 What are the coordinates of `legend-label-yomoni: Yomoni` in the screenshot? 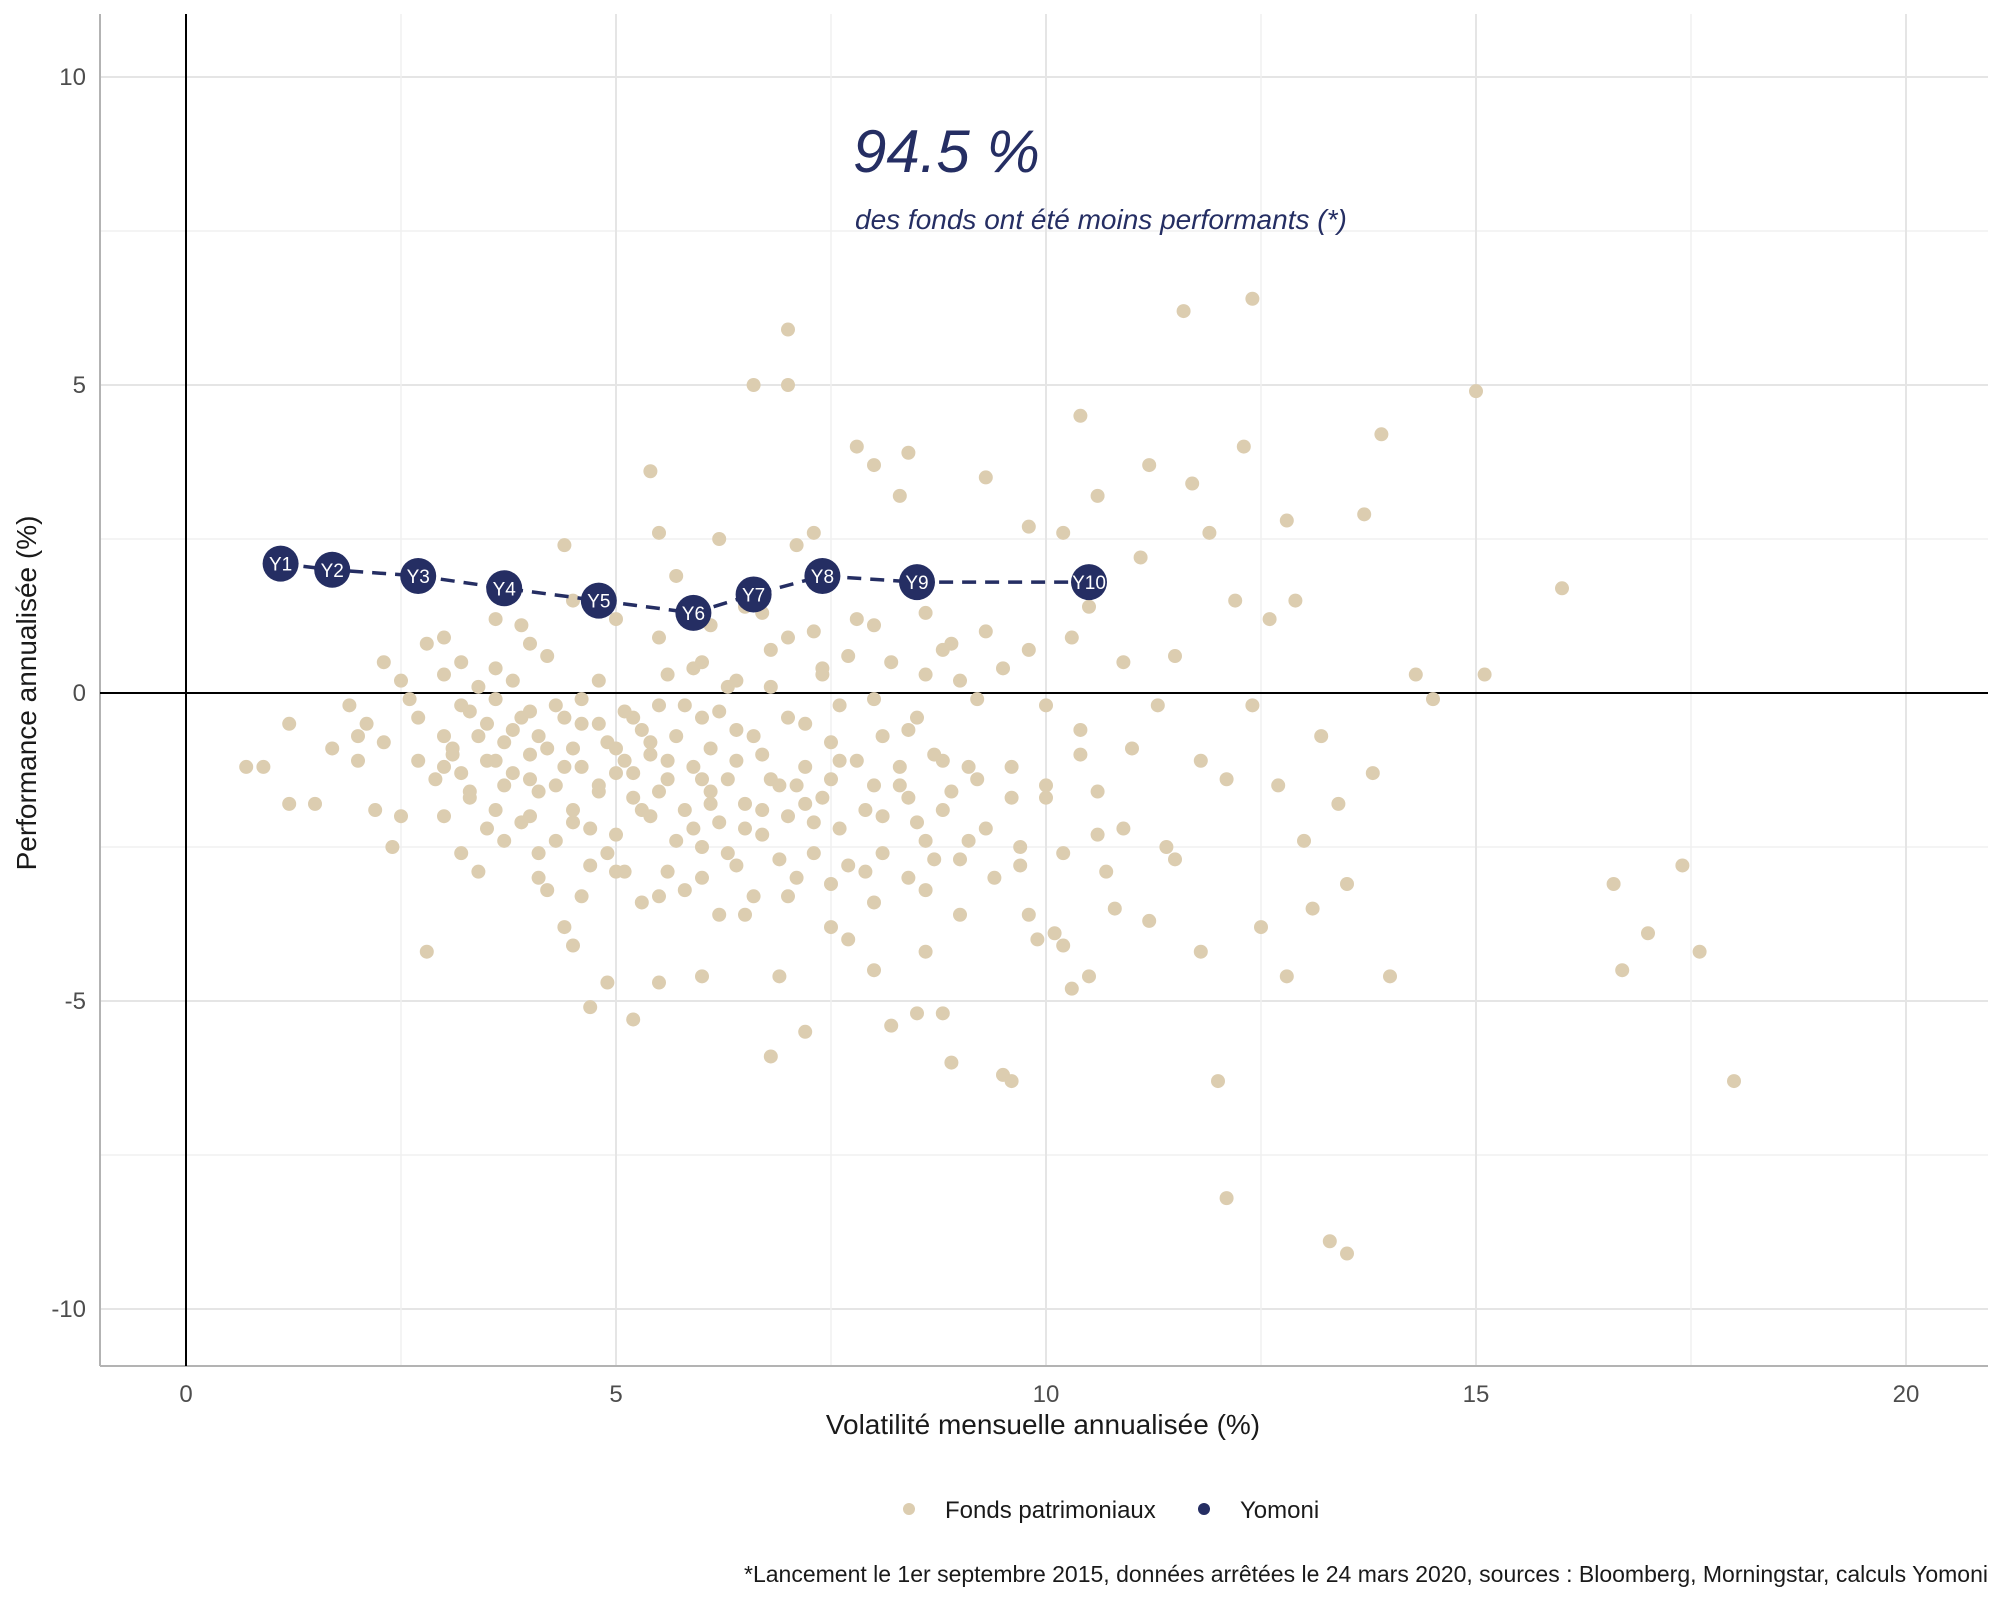 It's located at (1279, 1510).